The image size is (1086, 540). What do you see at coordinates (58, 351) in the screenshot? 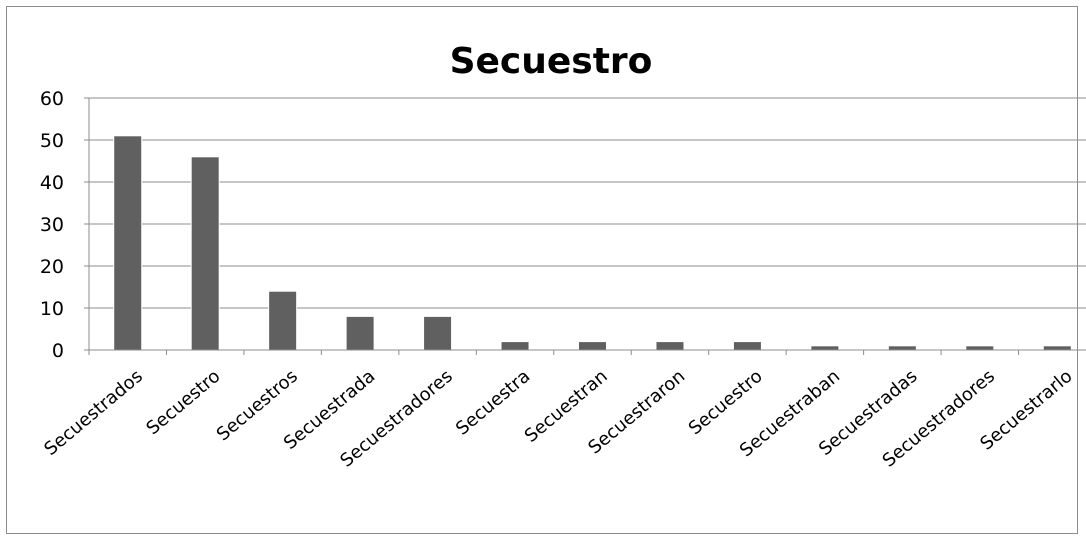
I see `y-tick-label: 0` at bounding box center [58, 351].